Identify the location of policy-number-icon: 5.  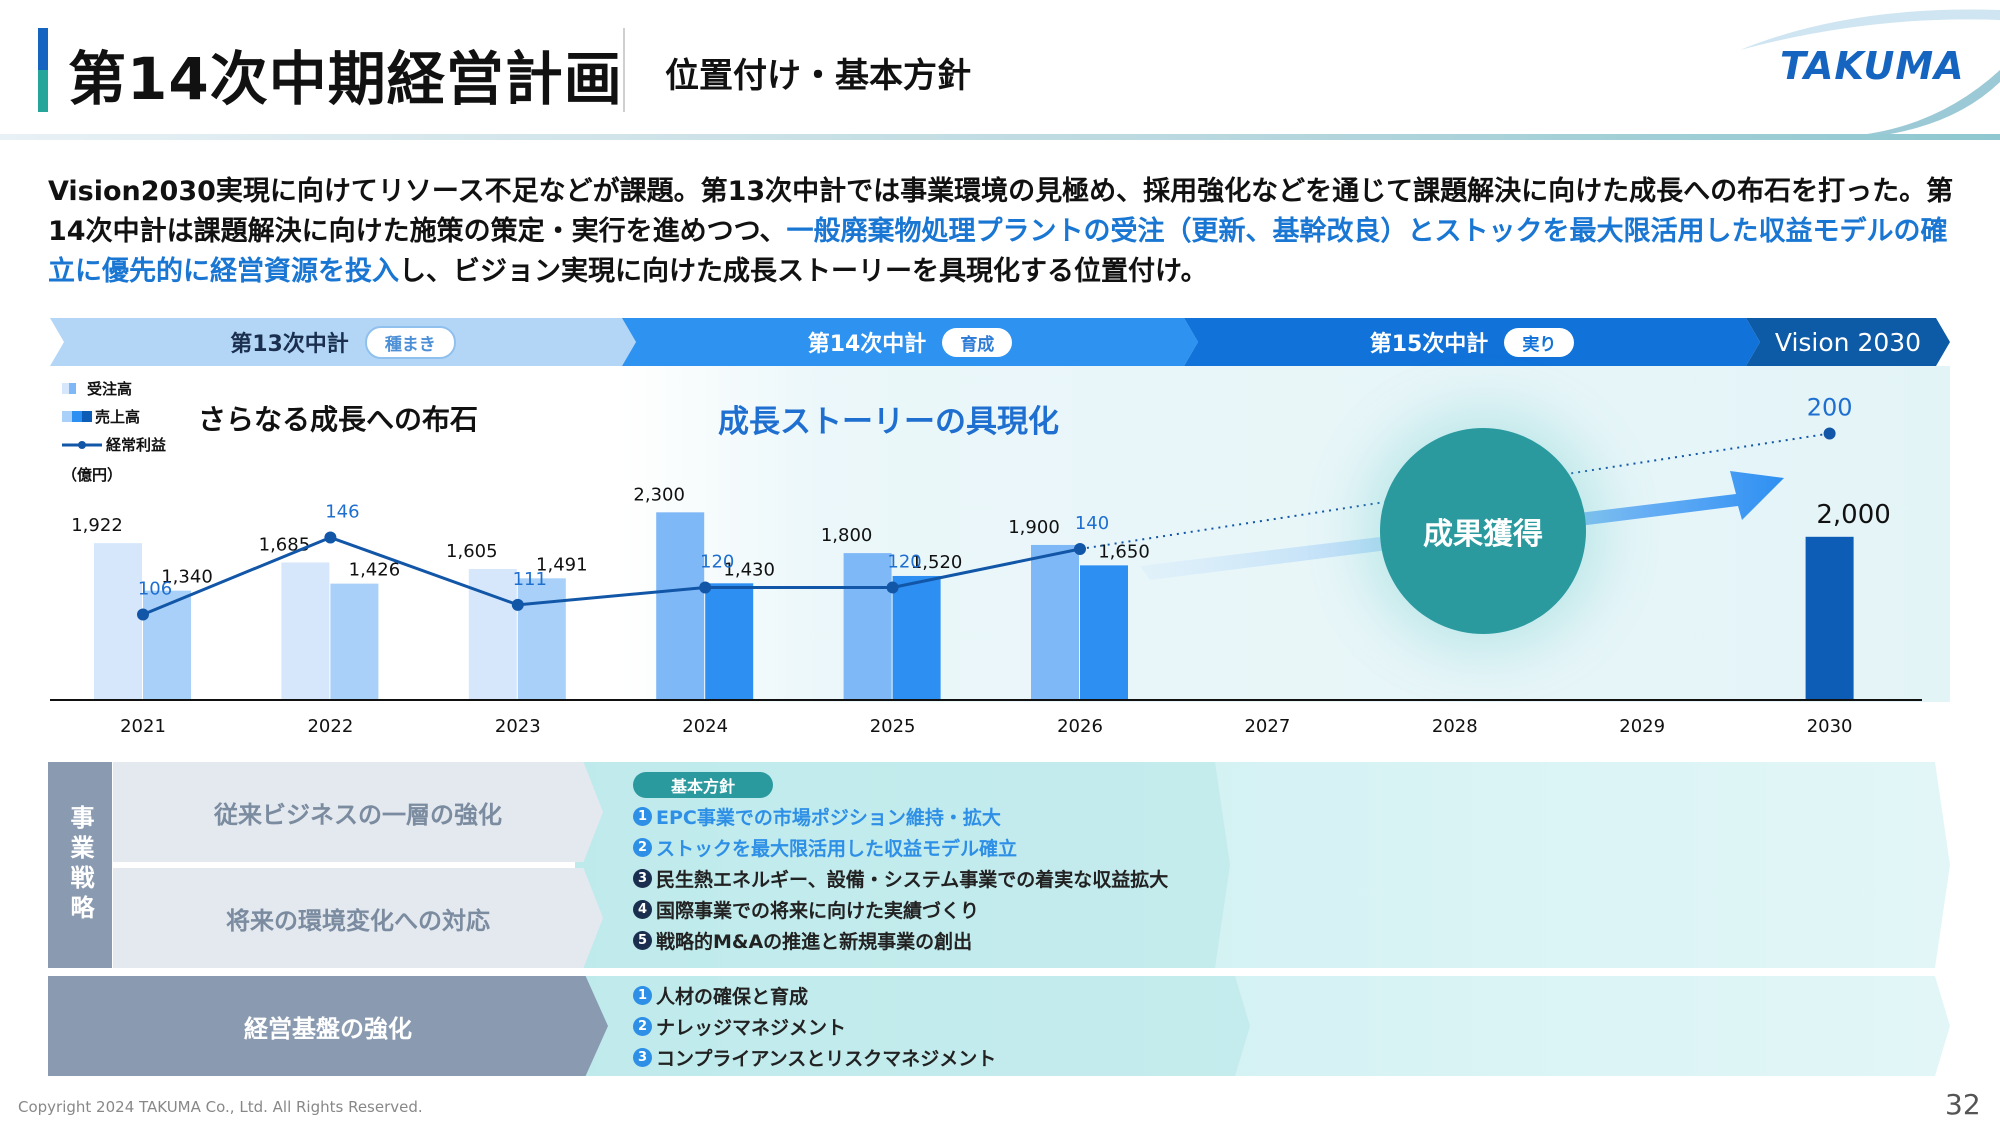
(642, 940).